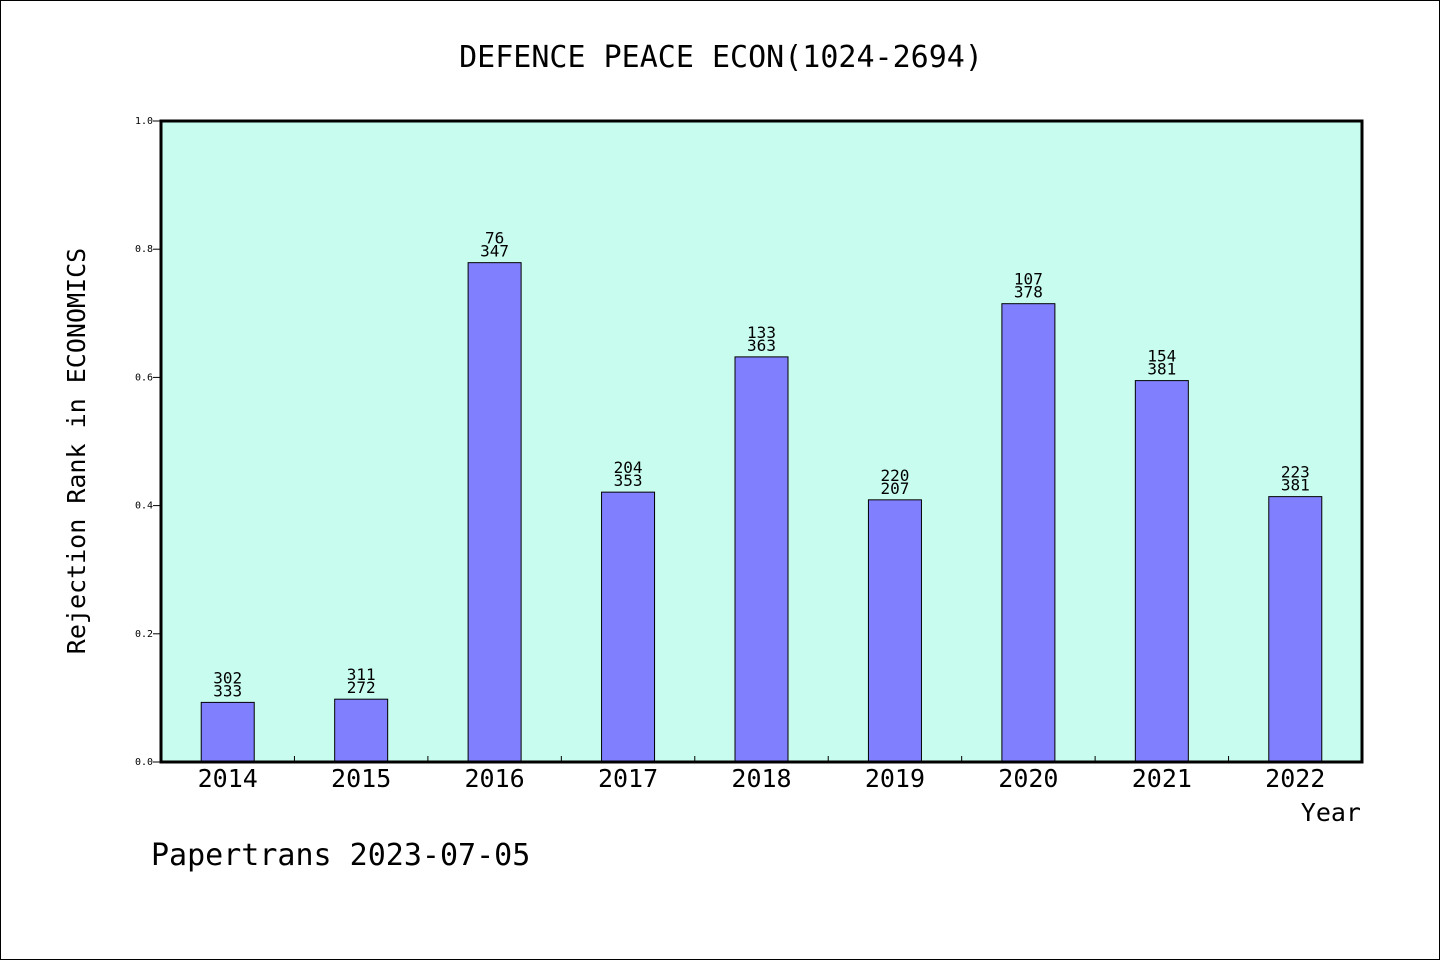 This screenshot has height=961, width=1440. What do you see at coordinates (628, 467) in the screenshot?
I see `bar-label-top: 204` at bounding box center [628, 467].